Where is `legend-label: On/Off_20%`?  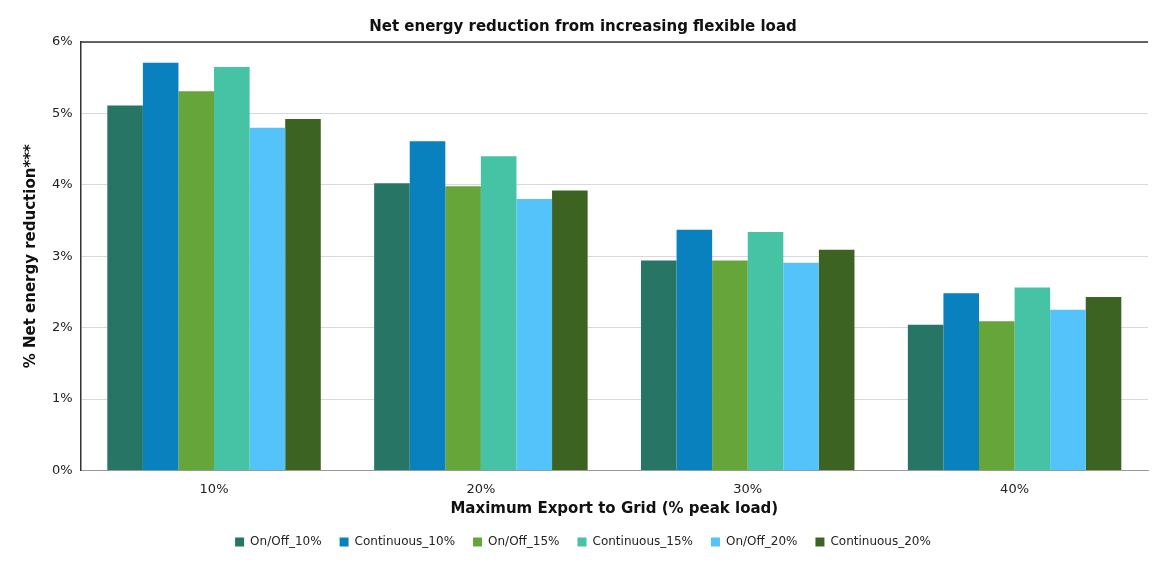
legend-label: On/Off_20% is located at coordinates (761, 541).